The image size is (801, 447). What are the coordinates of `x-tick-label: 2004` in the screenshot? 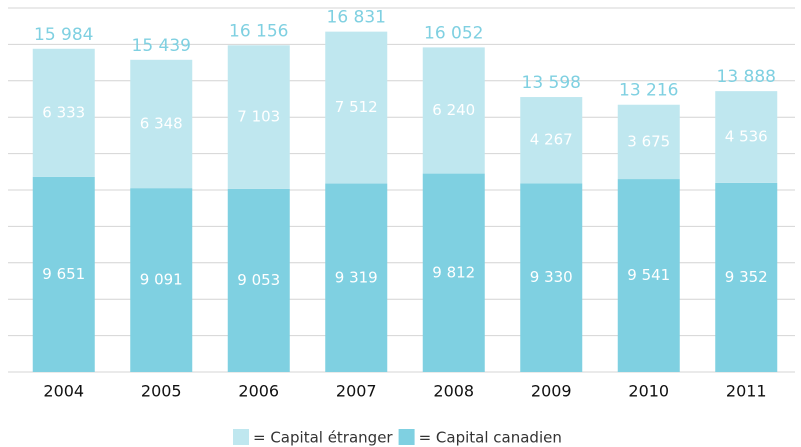 It's located at (63, 391).